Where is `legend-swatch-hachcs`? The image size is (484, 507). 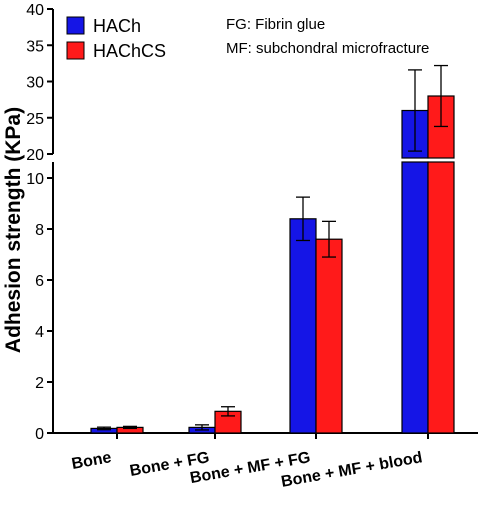 legend-swatch-hachcs is located at coordinates (75, 50).